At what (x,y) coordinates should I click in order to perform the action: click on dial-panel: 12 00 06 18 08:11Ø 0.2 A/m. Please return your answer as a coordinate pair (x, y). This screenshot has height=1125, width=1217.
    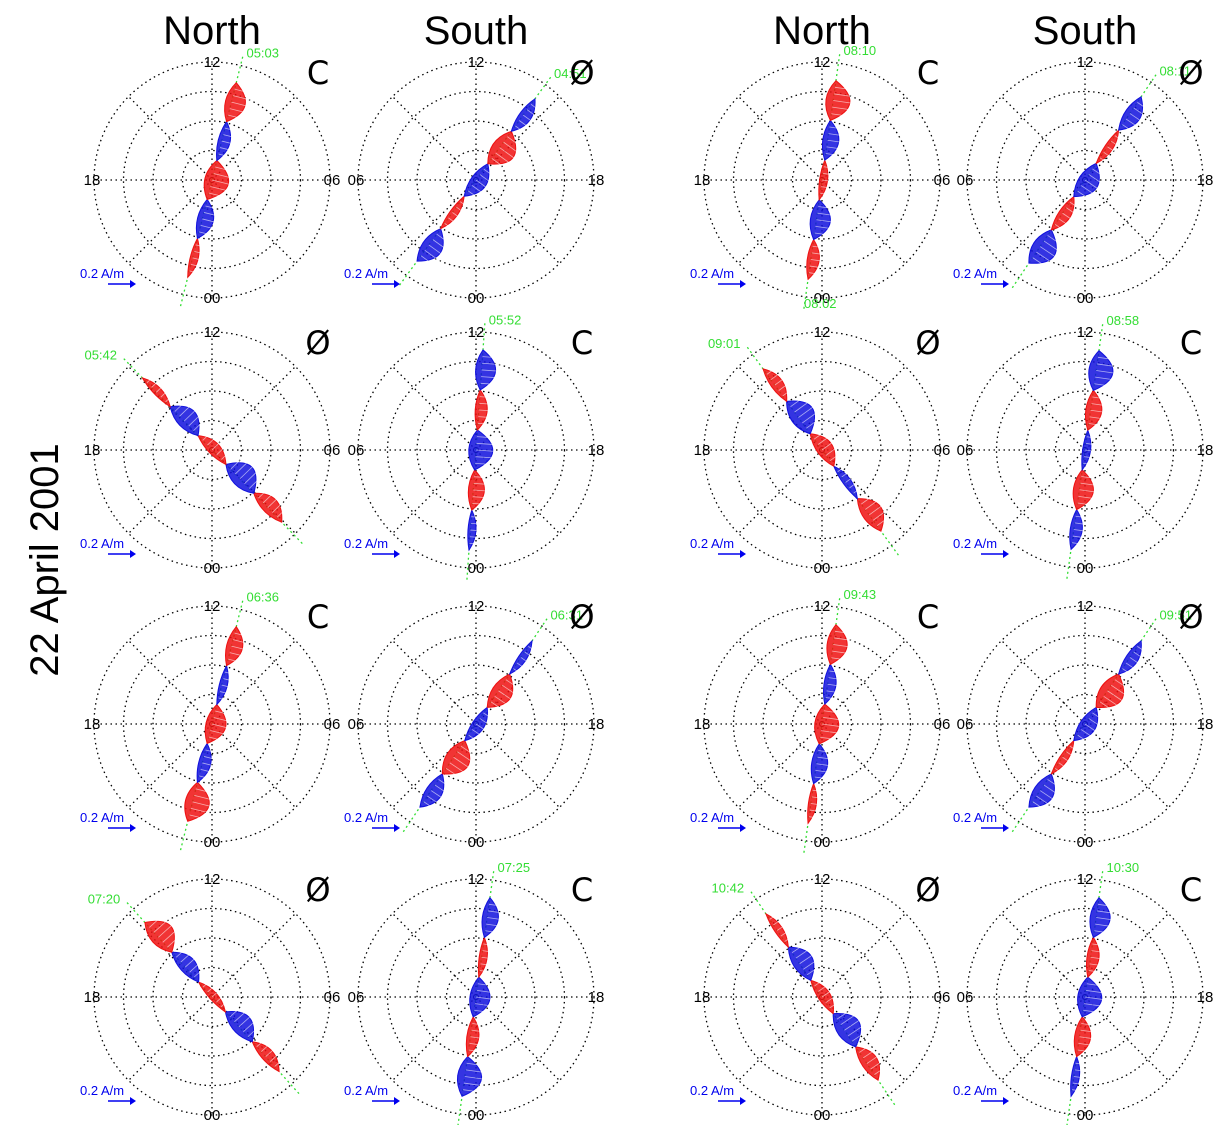
    Looking at the image, I should click on (1083, 180).